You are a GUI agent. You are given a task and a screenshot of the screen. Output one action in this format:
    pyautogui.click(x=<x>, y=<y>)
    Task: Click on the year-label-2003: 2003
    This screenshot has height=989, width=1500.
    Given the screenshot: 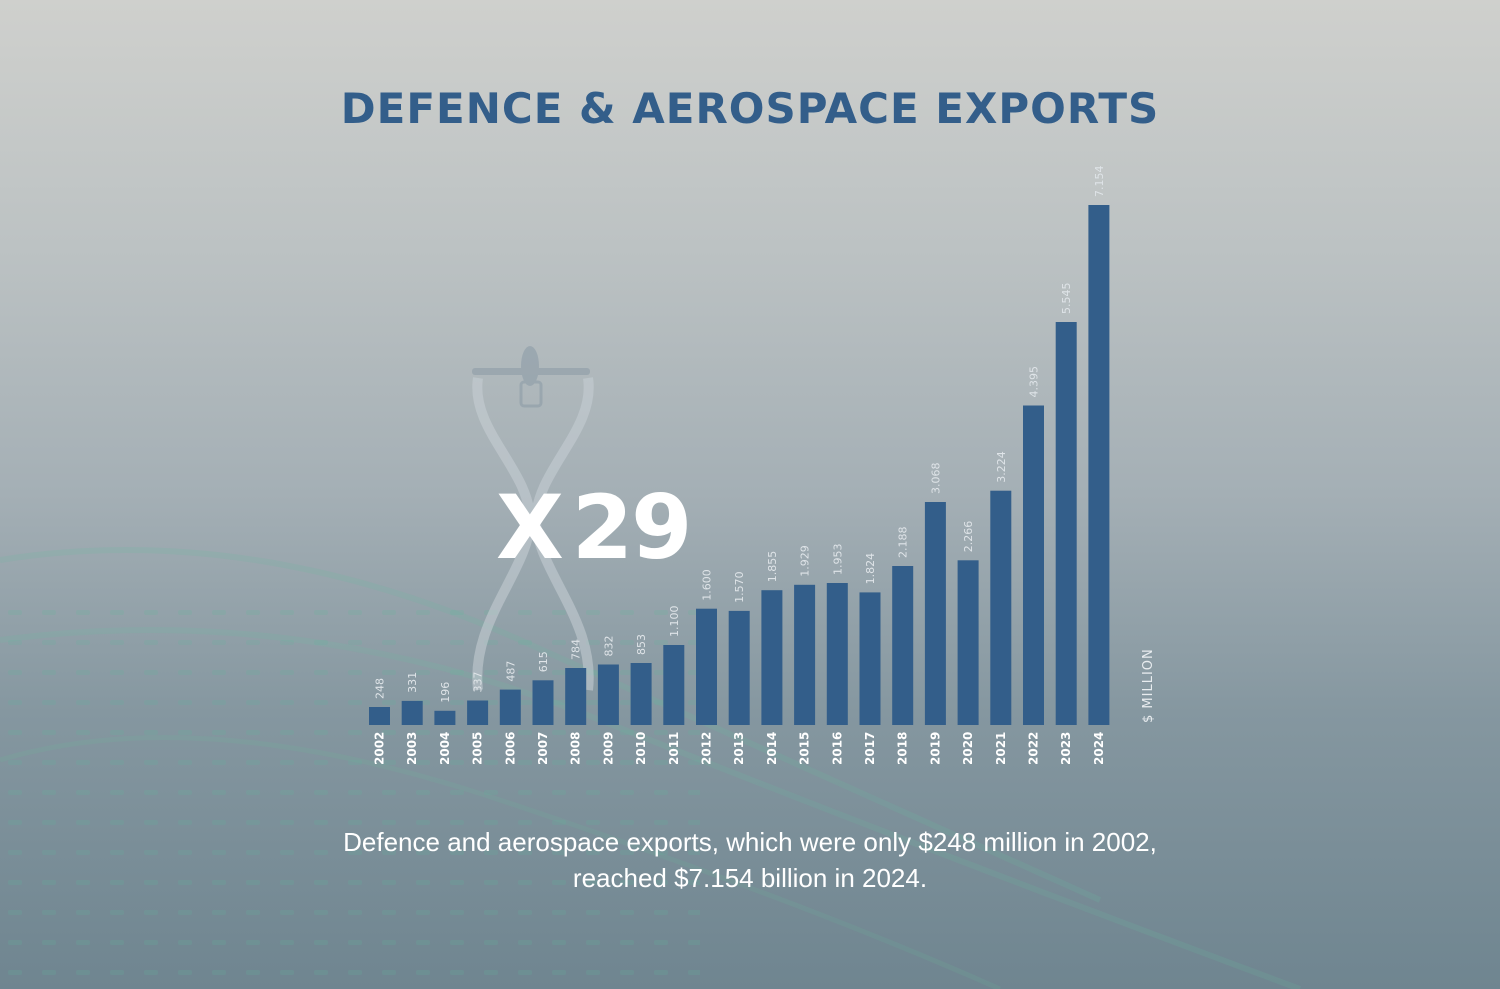 What is the action you would take?
    pyautogui.click(x=412, y=748)
    